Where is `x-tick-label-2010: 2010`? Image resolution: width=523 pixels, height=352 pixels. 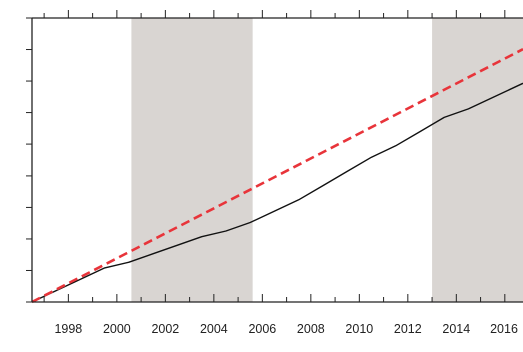 x-tick-label-2010: 2010 is located at coordinates (359, 329).